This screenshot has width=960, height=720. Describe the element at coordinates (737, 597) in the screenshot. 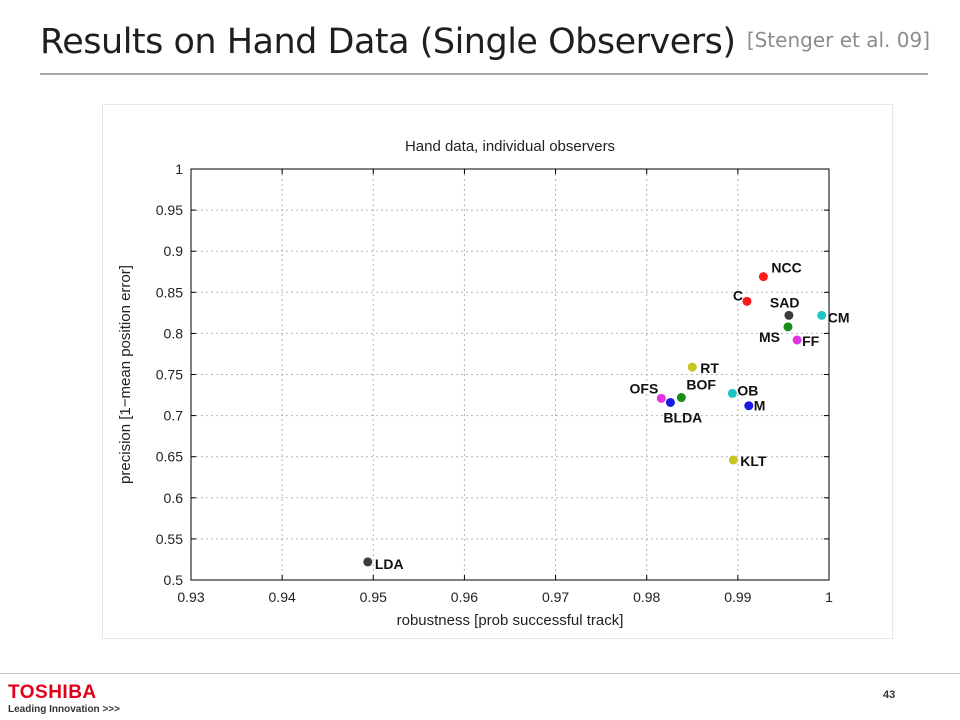

I see `x-tick-label: 0.99` at that location.